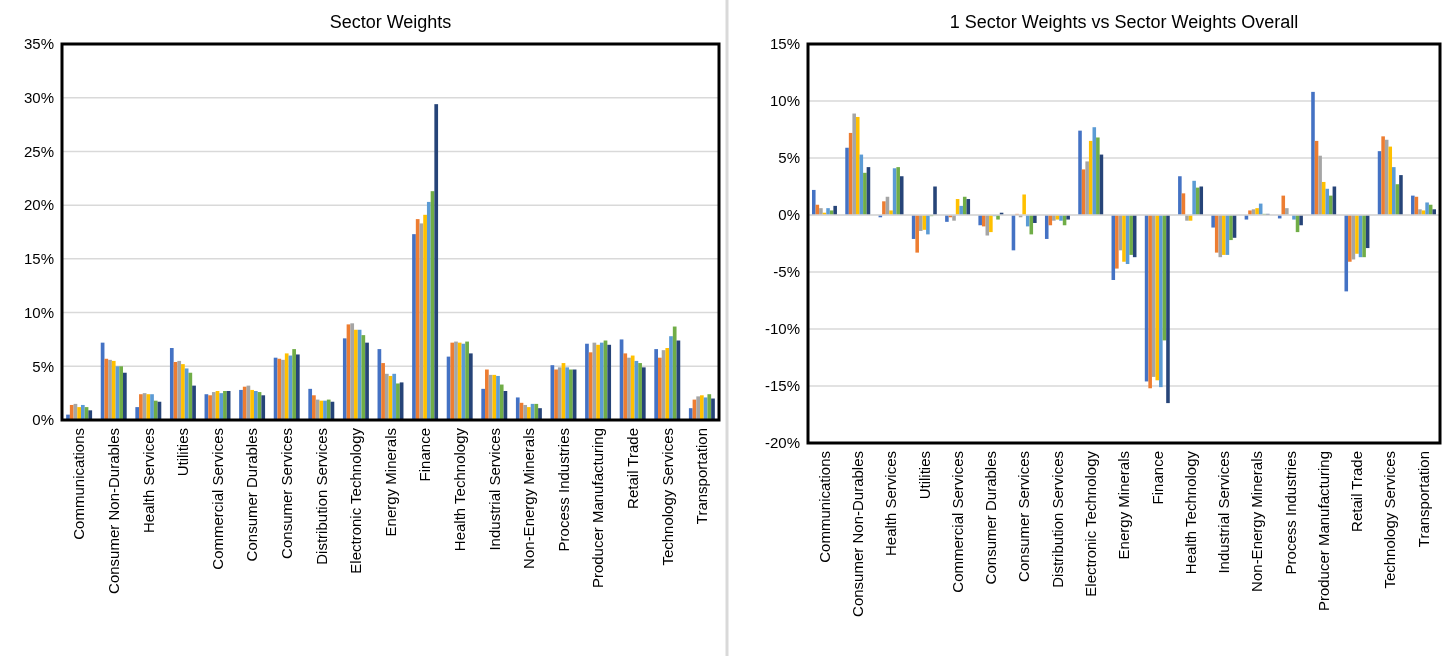 This screenshot has height=656, width=1449. Describe the element at coordinates (38, 205) in the screenshot. I see `y-tick-label: 20%` at that location.